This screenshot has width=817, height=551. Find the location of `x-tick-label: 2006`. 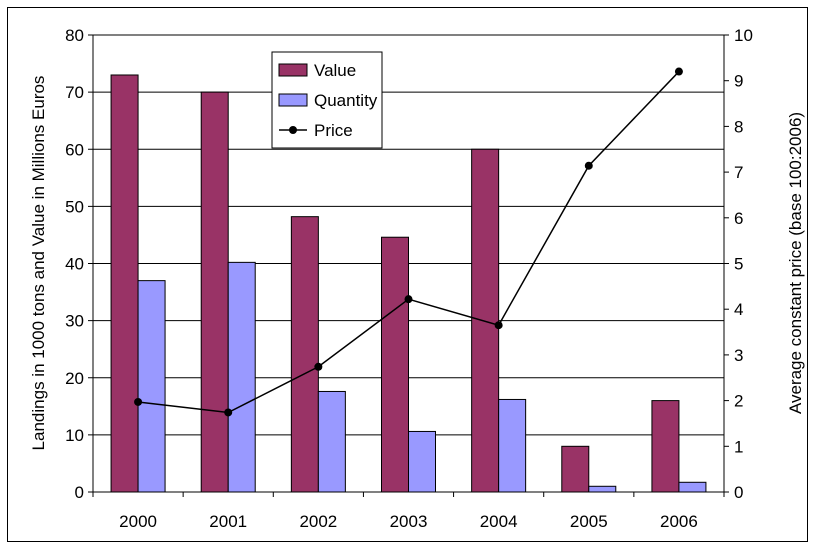

x-tick-label: 2006 is located at coordinates (679, 521).